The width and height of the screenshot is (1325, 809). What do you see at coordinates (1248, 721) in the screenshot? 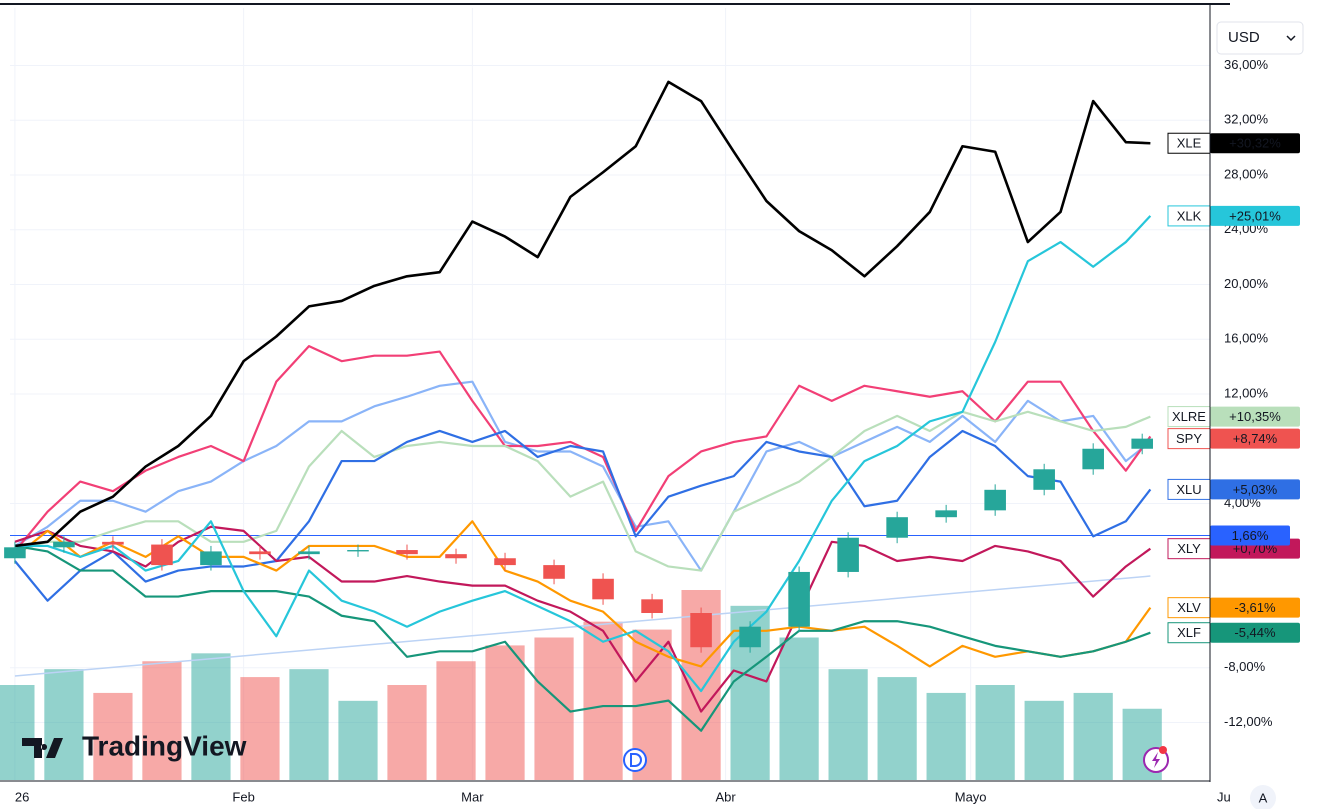
I see `y-tick-label: -12,00%` at bounding box center [1248, 721].